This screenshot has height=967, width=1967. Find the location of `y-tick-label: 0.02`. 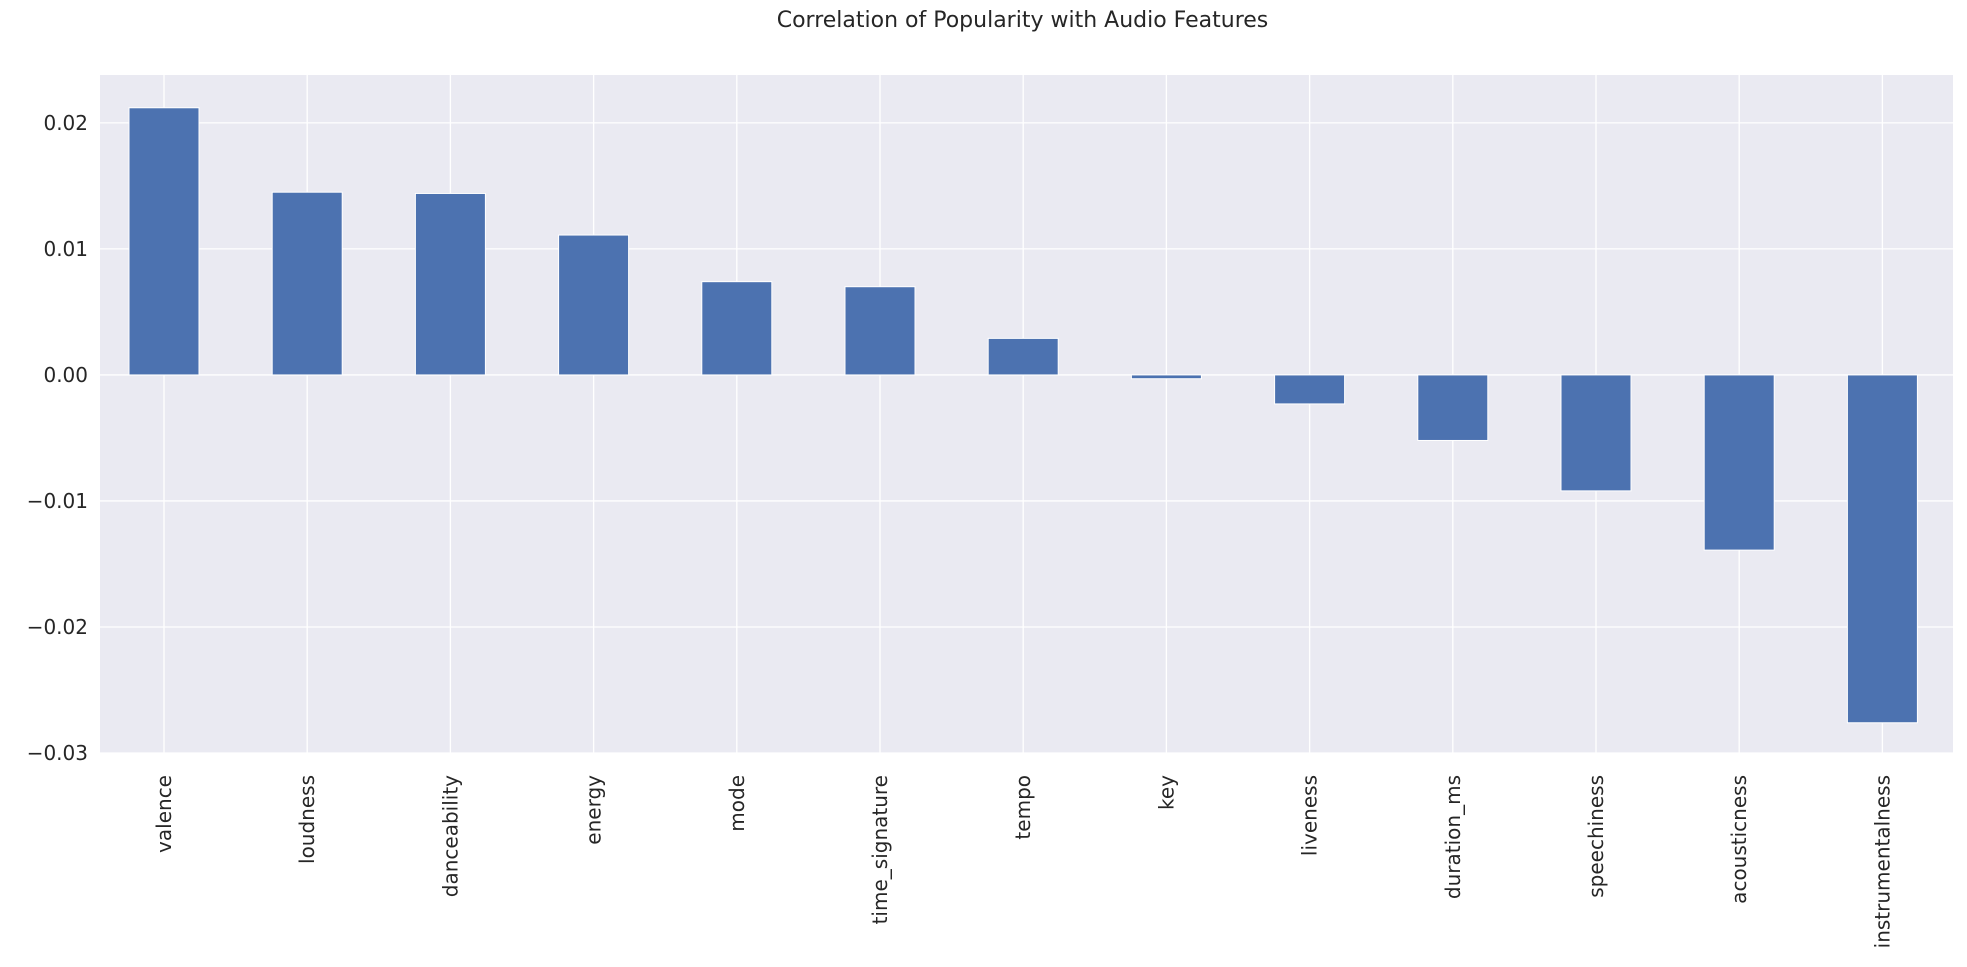

y-tick-label: 0.02 is located at coordinates (65, 123).